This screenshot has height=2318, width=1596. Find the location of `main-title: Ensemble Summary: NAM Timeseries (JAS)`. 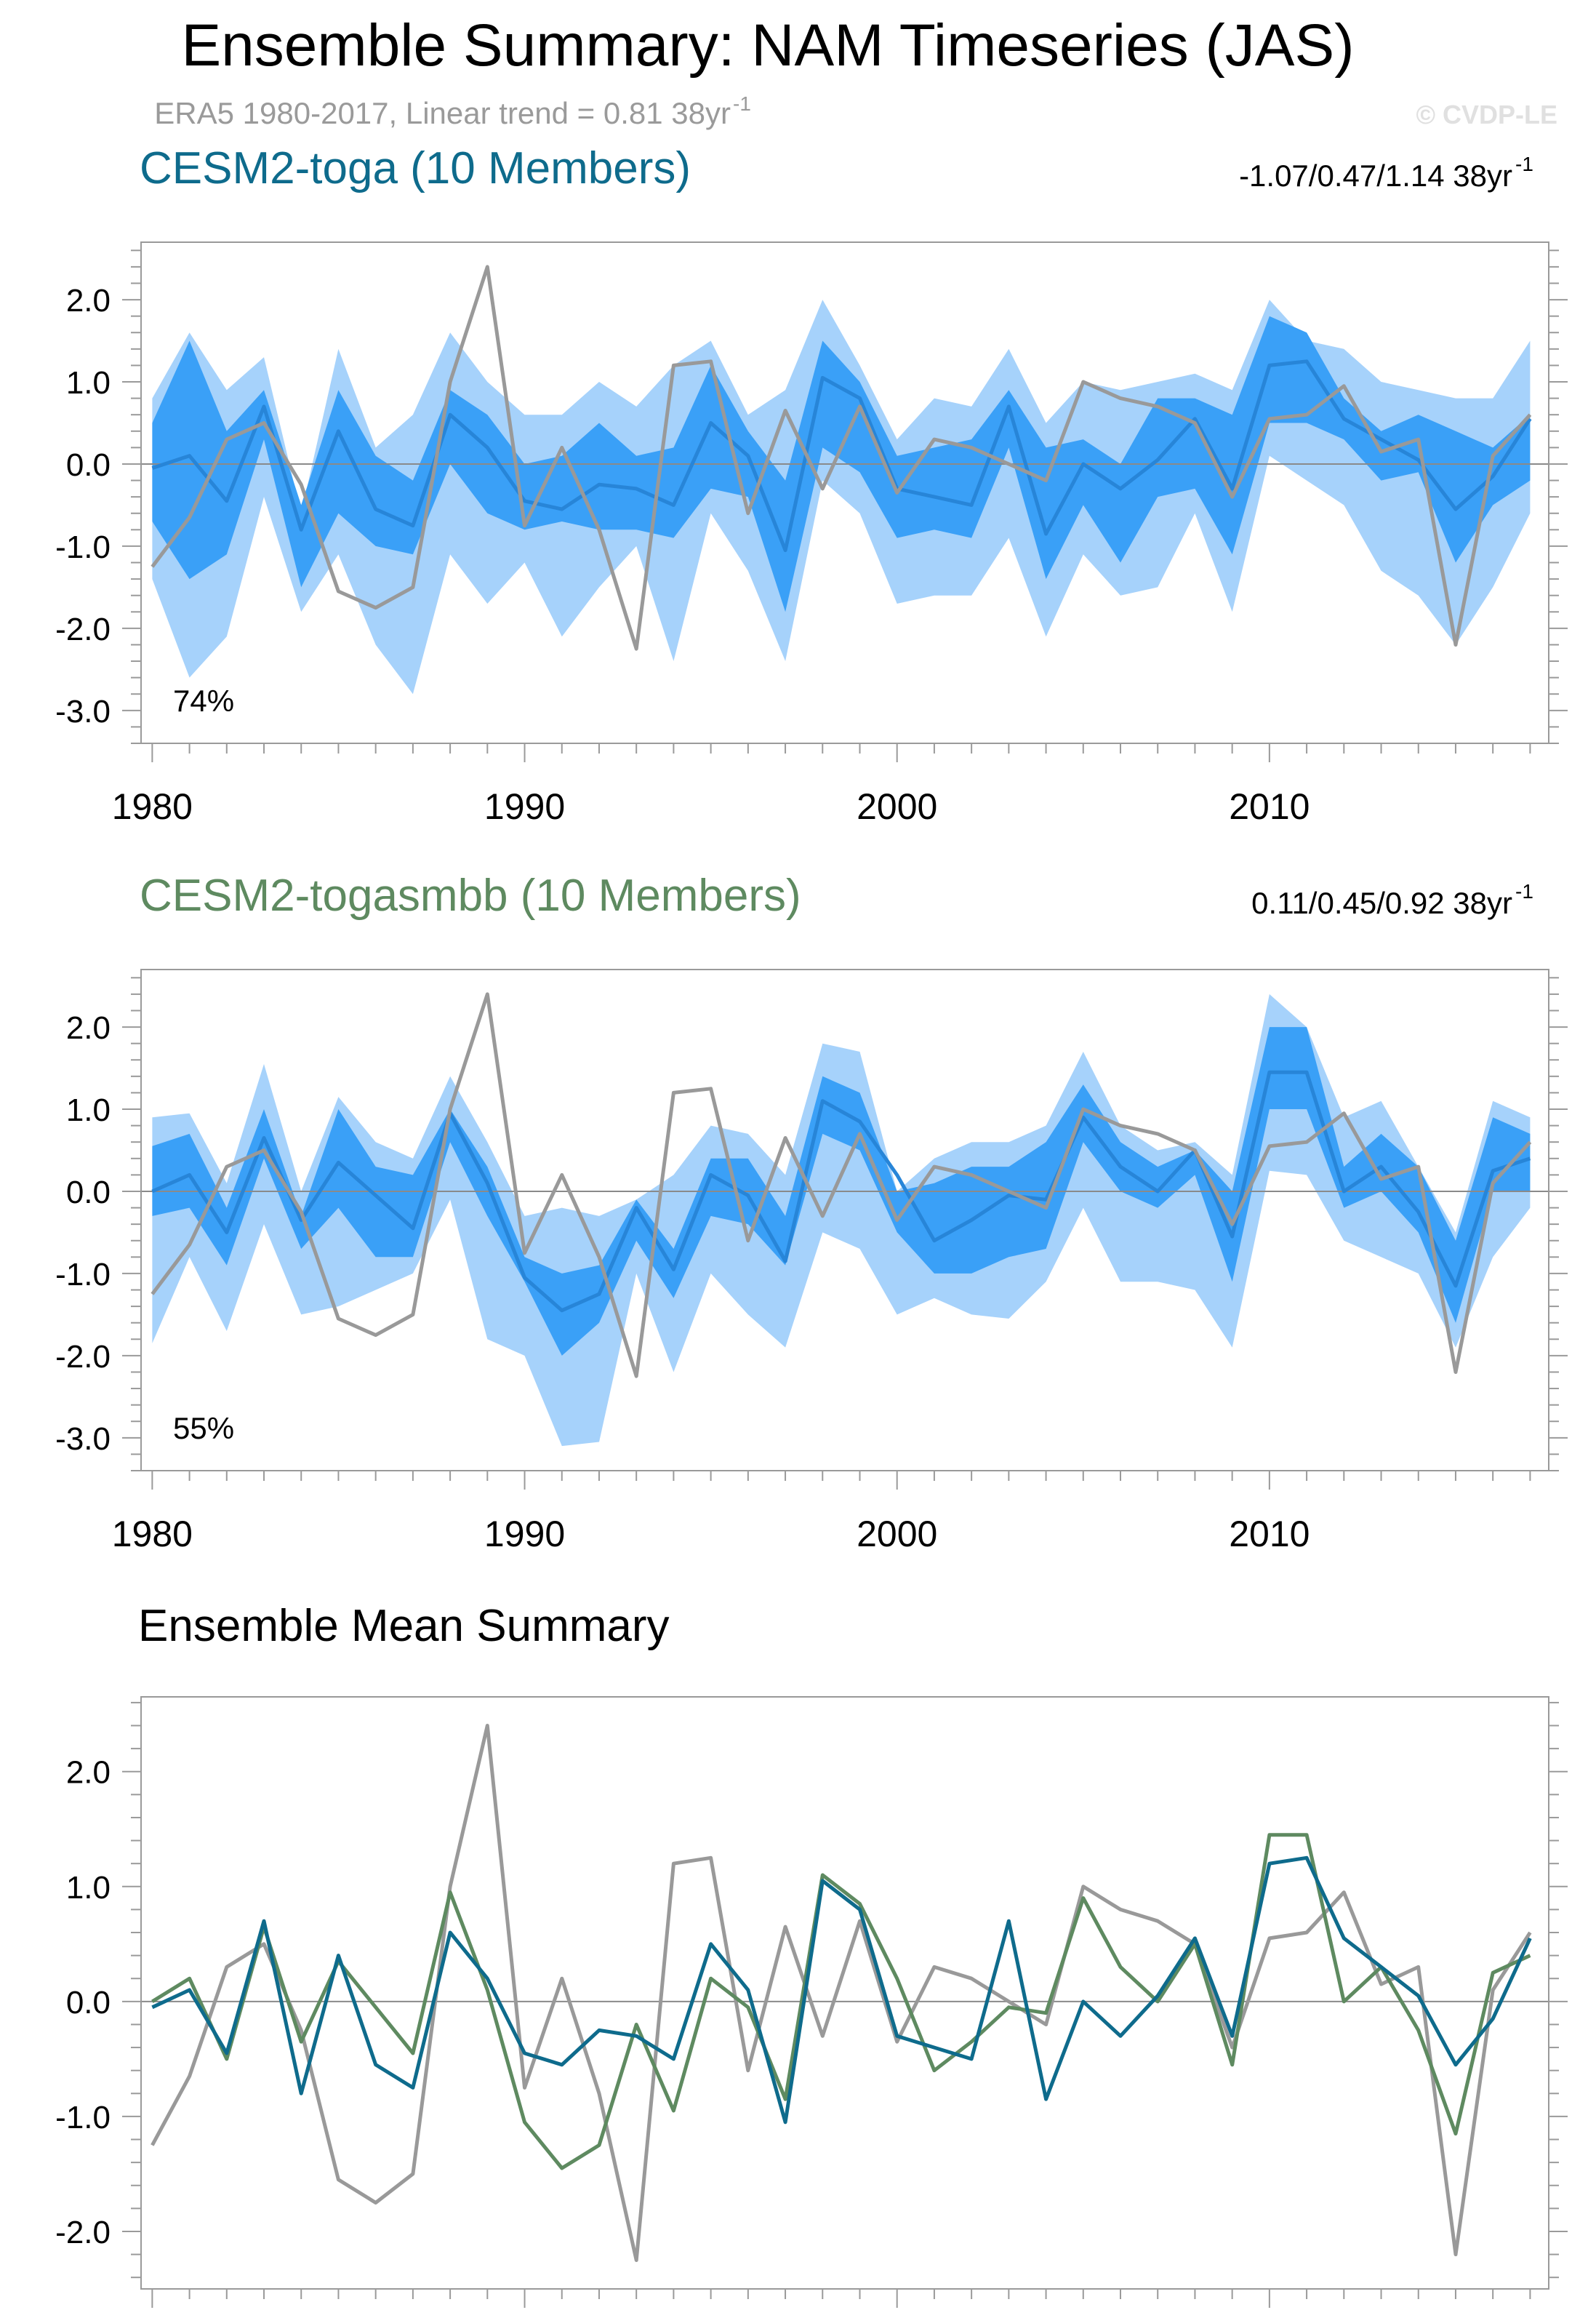

main-title: Ensemble Summary: NAM Timeseries (JAS) is located at coordinates (768, 45).